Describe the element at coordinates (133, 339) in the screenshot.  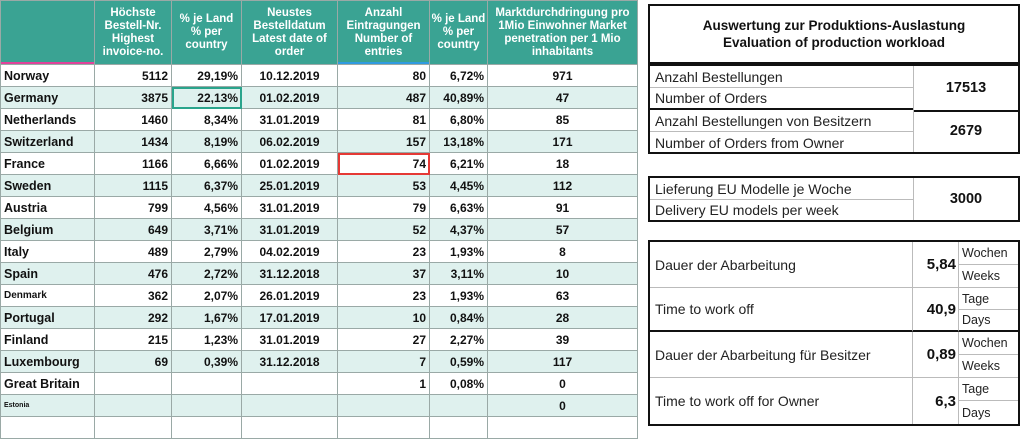
I see `cell-highest-invoice: 215` at that location.